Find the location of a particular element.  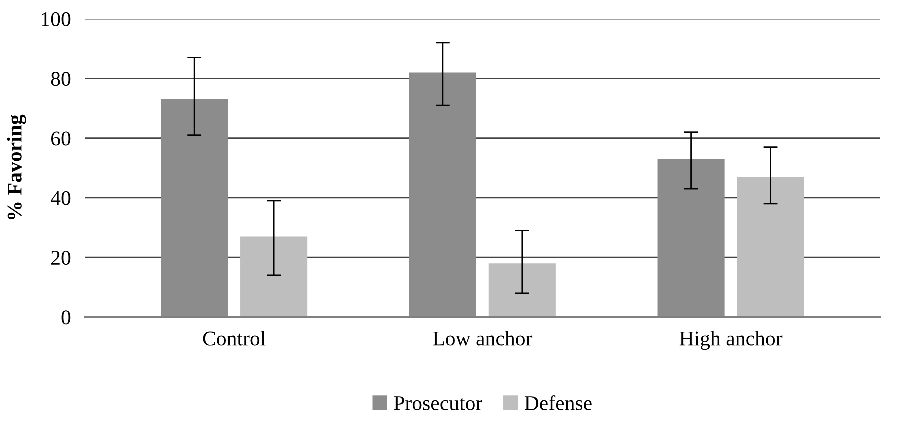

x-tick-label: Low anchor is located at coordinates (483, 338).